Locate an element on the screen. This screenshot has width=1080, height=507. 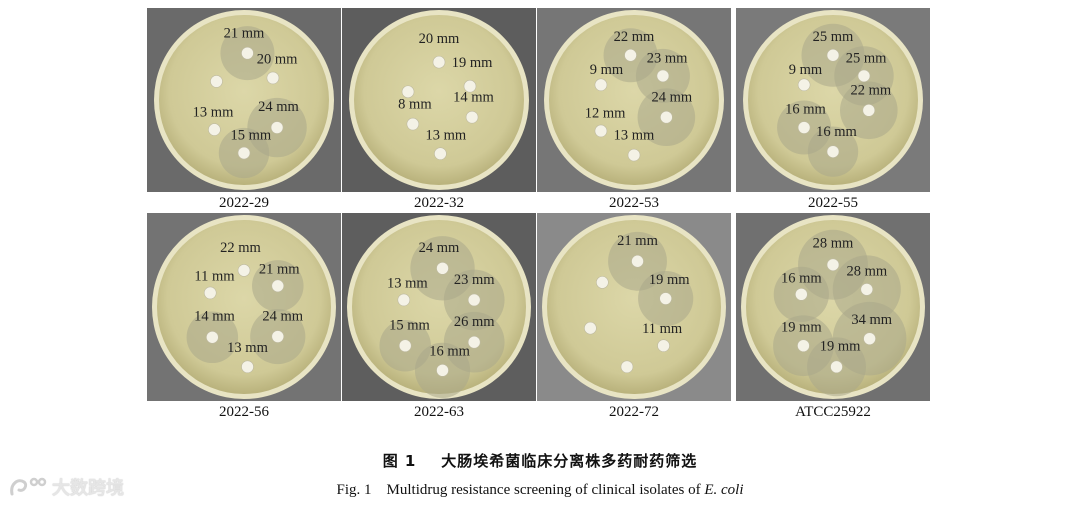
plate-photo: 28 mm 28 mm 16 mm 19 mm 34 mm 19 mm is located at coordinates (833, 307).